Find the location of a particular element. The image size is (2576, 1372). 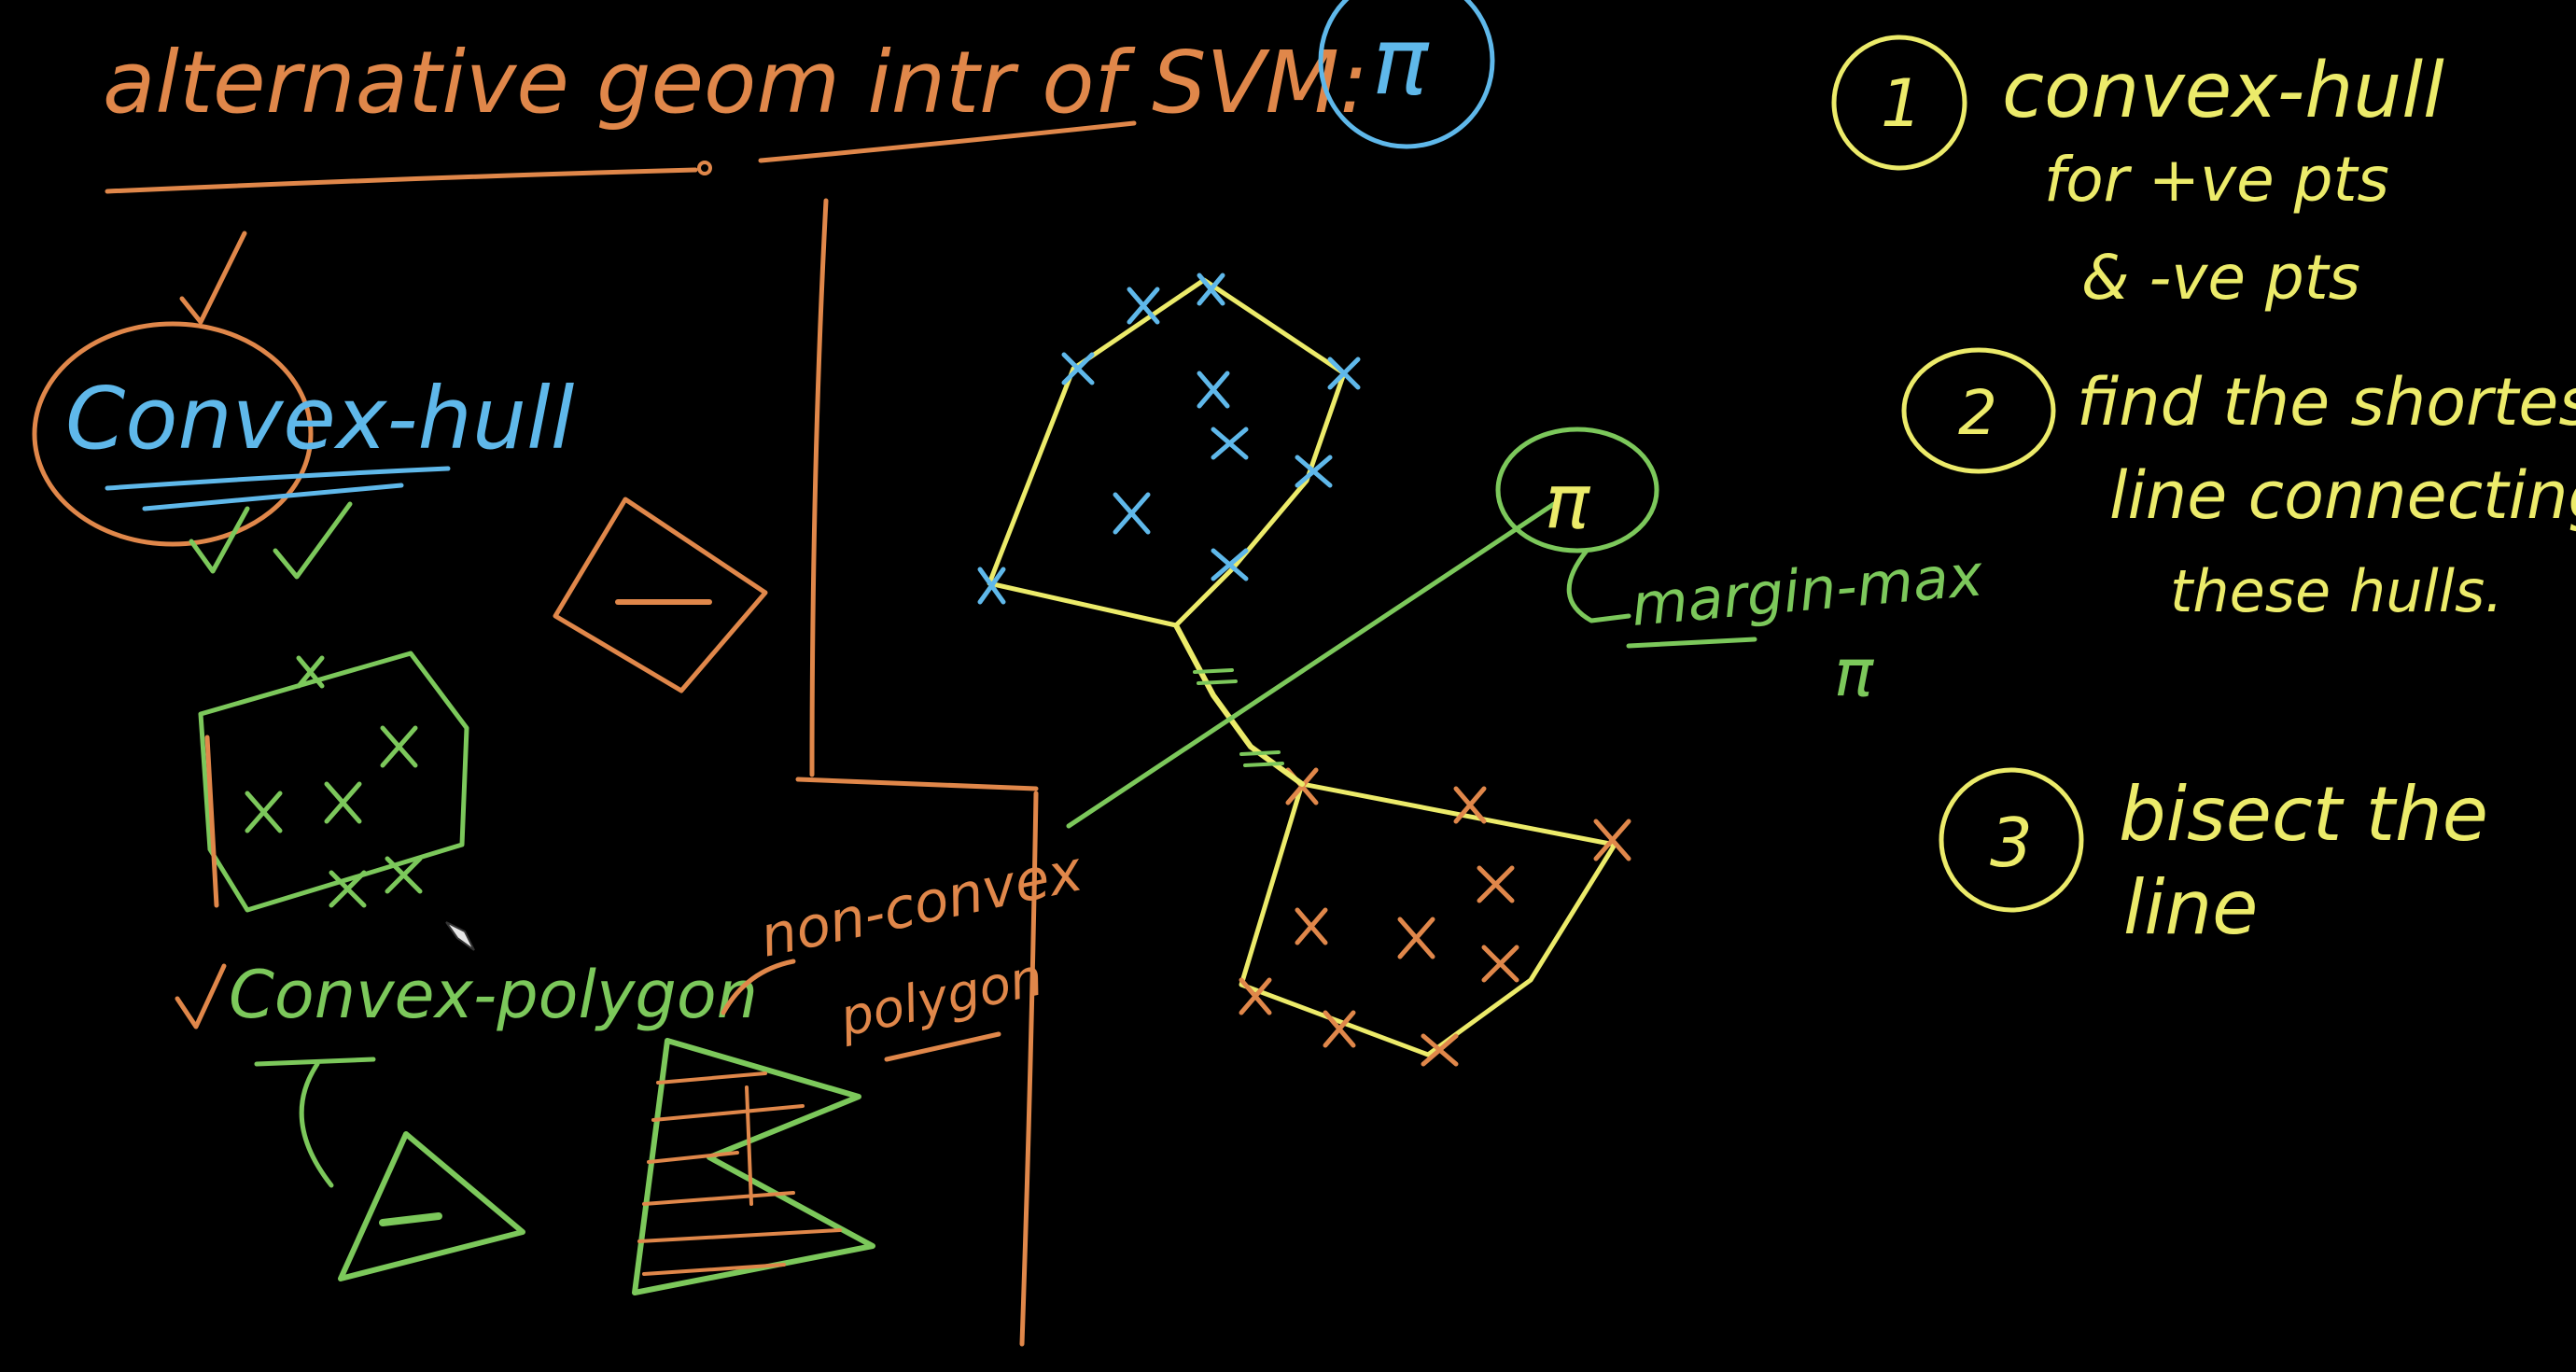

convex-polygon-check is located at coordinates (201, 996).